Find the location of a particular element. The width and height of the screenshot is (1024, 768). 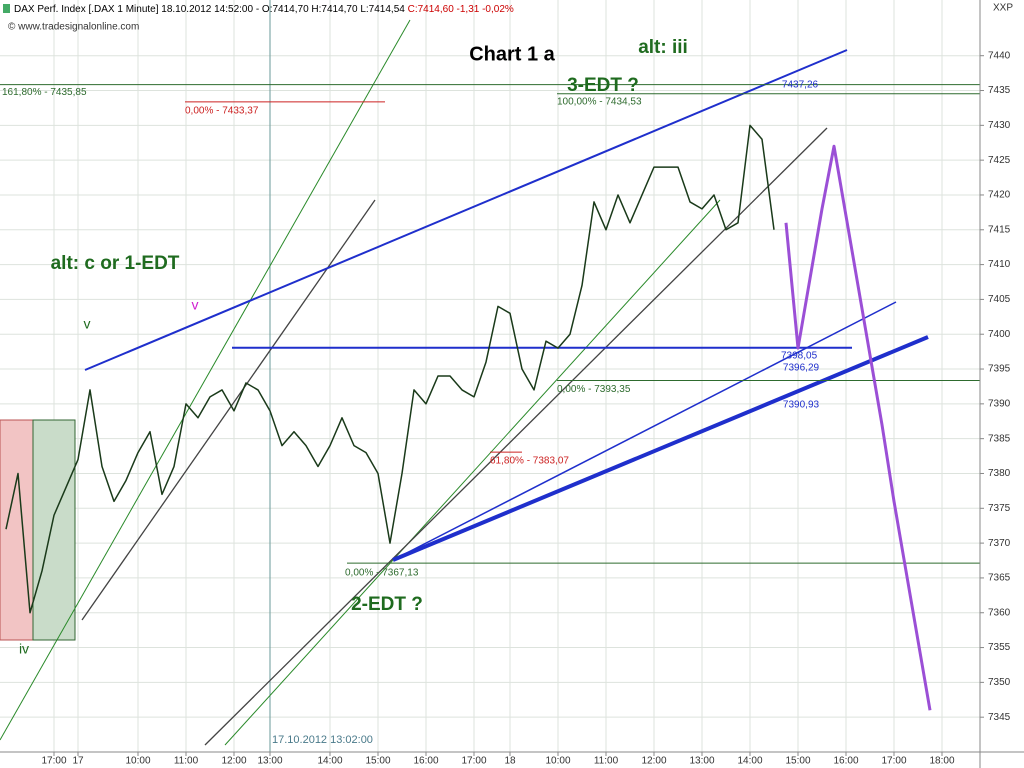

y-tick-label: 7355 is located at coordinates (999, 647).